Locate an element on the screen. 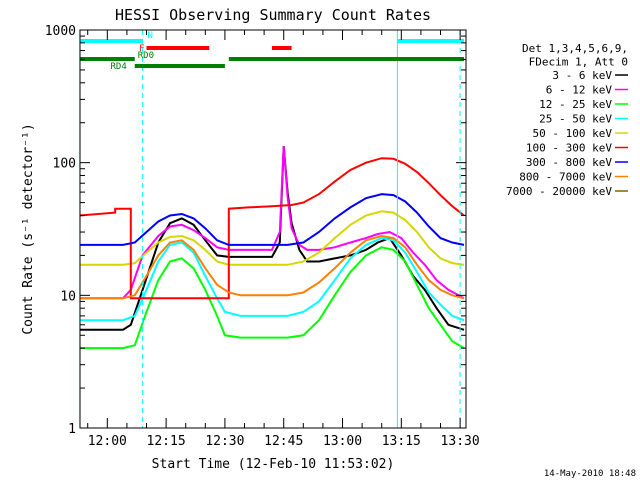 The height and width of the screenshot is (480, 640). legend-label-3: 25 - 50 keV is located at coordinates (575, 119).